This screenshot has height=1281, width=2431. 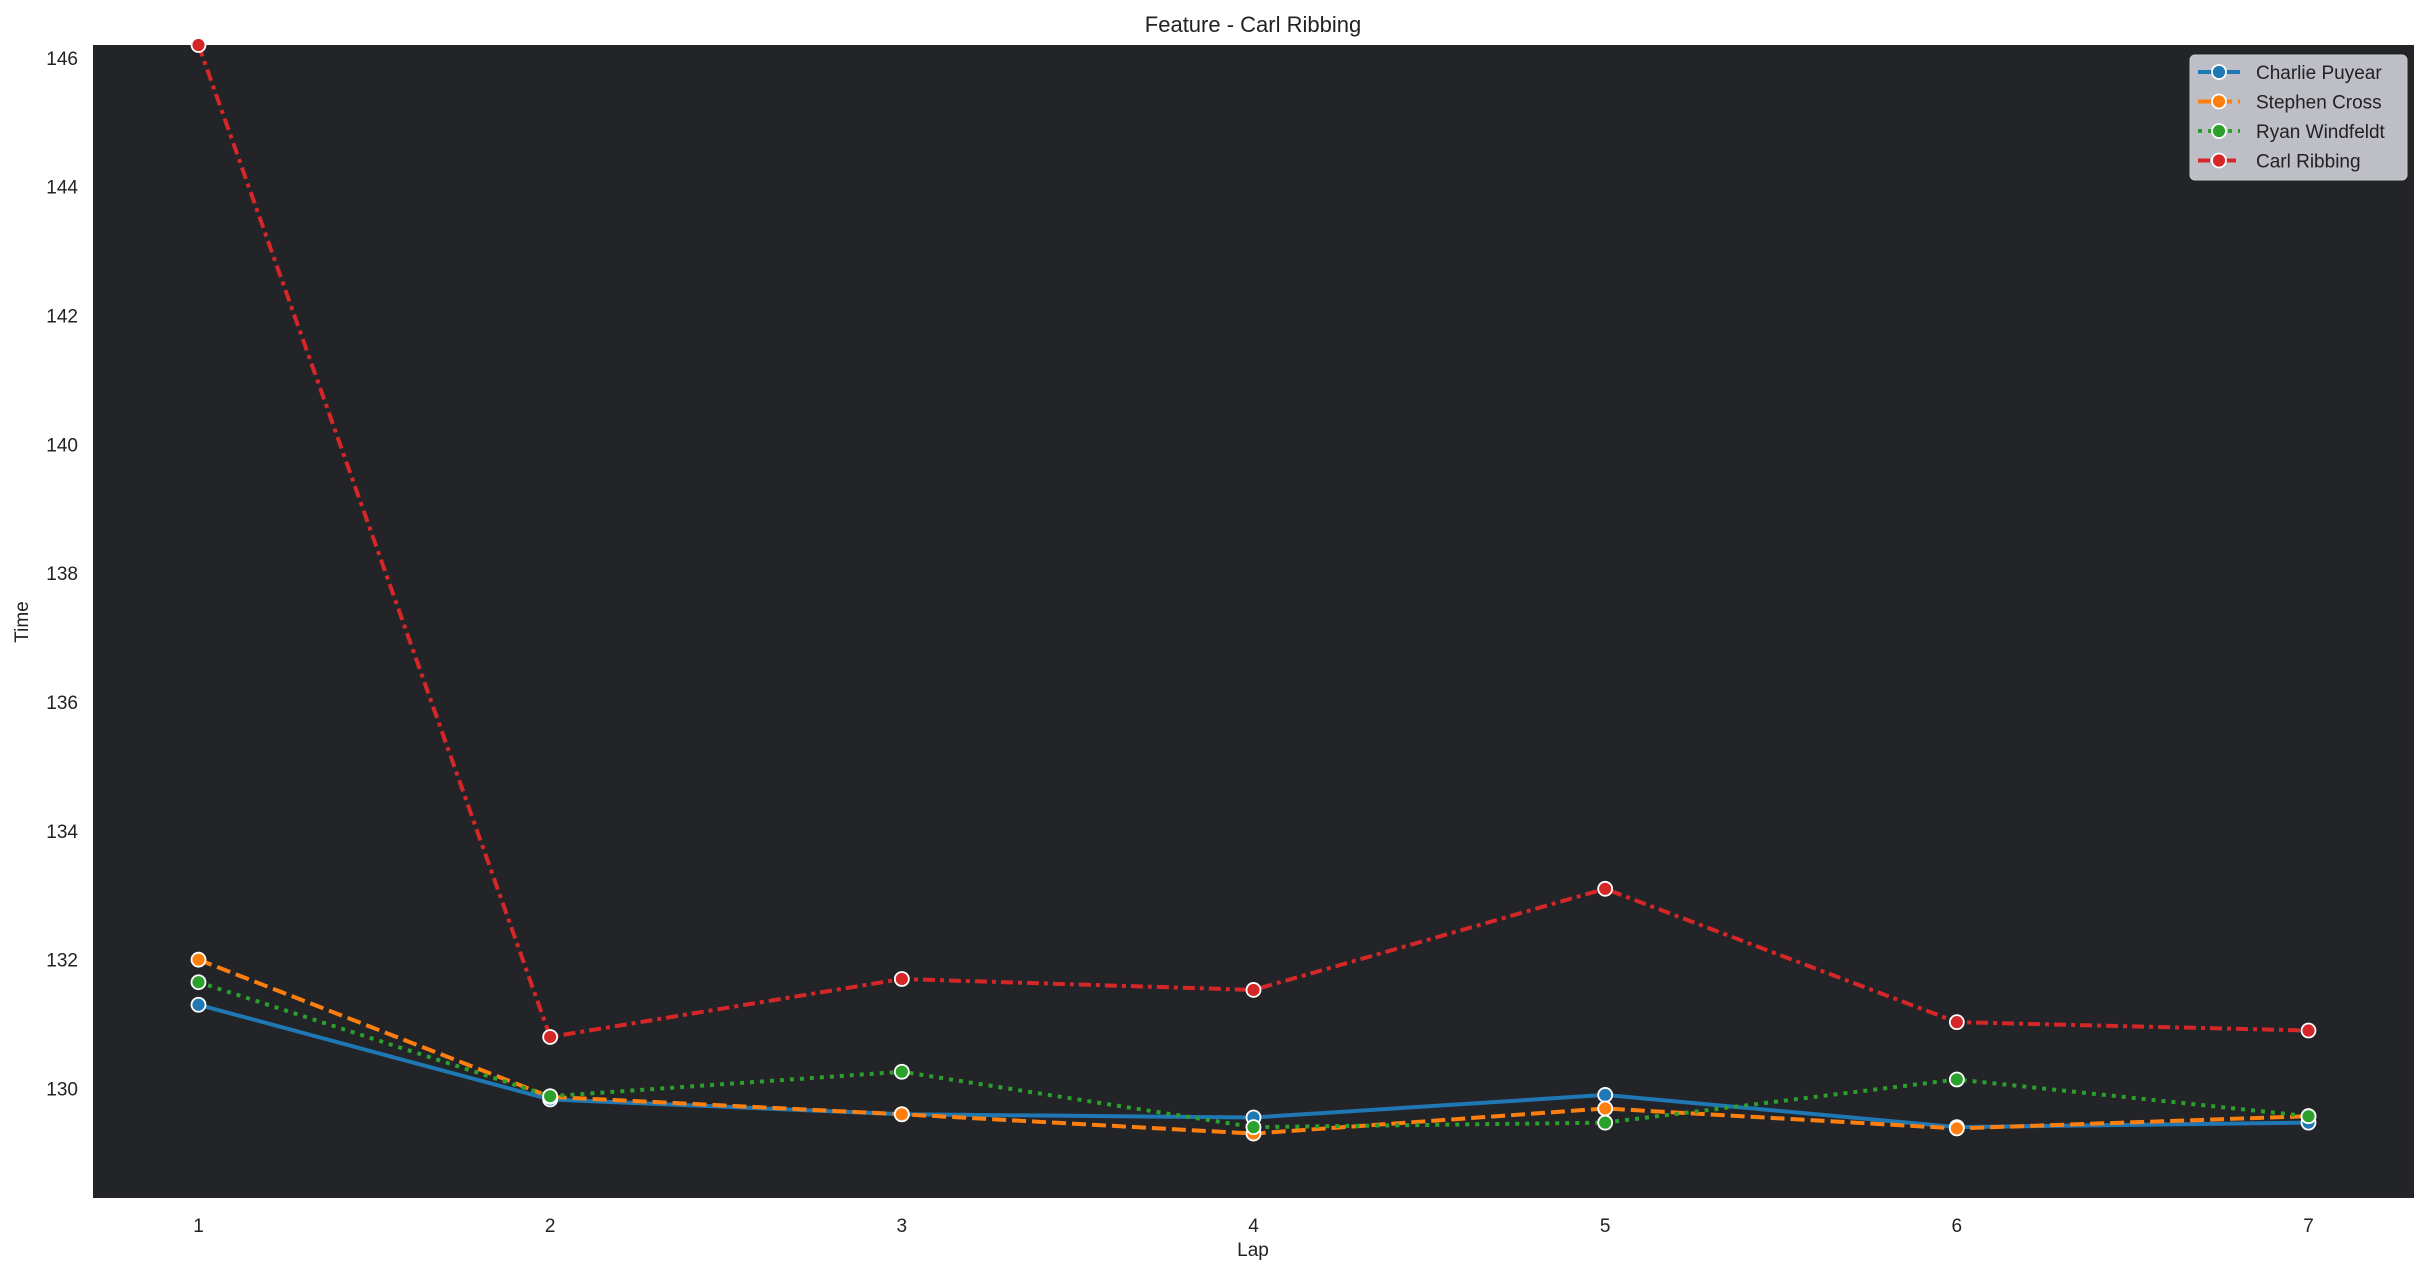 I want to click on chart-title: Feature - Carl Ribbing, so click(x=1253, y=24).